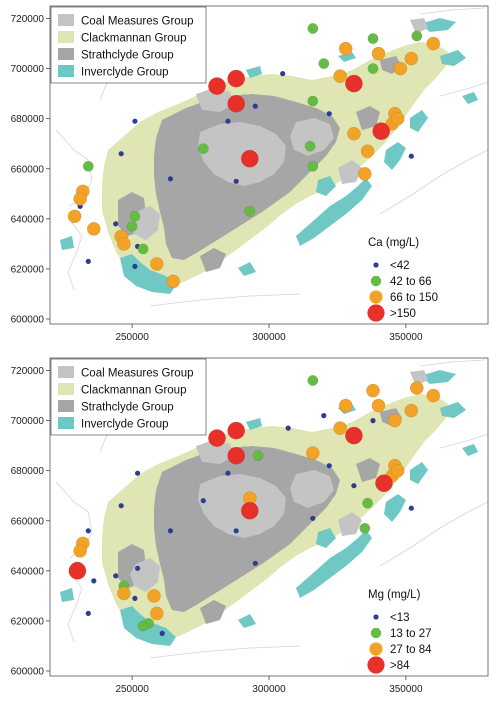 The image size is (500, 703). I want to click on geology-legend-label: Clackmannan Group, so click(133, 391).